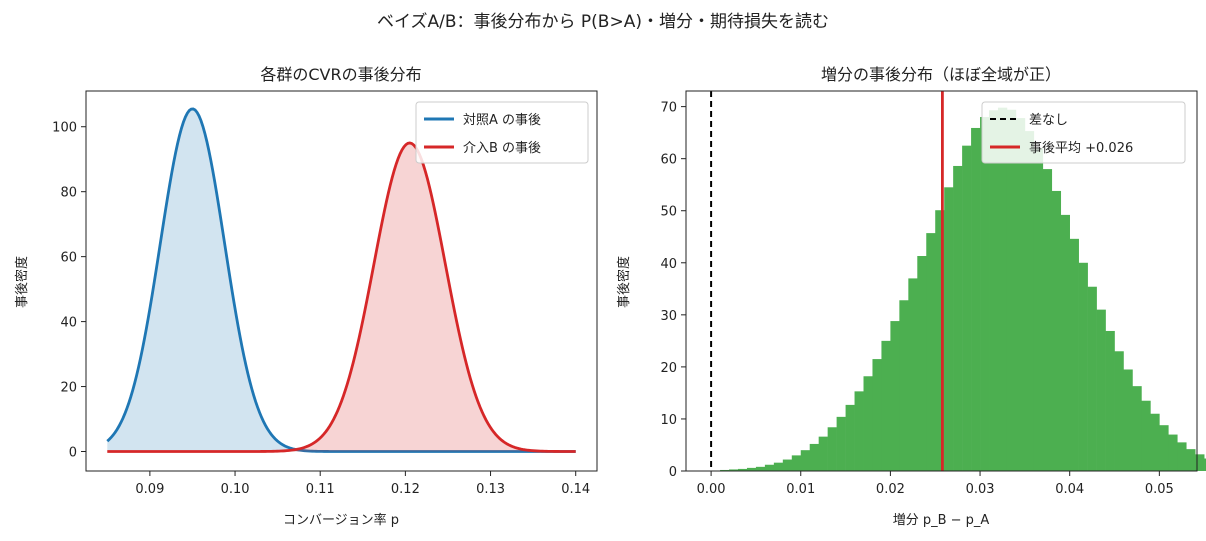 The width and height of the screenshot is (1206, 541). I want to click on legend-label-b: 介入B の事後, so click(502, 148).